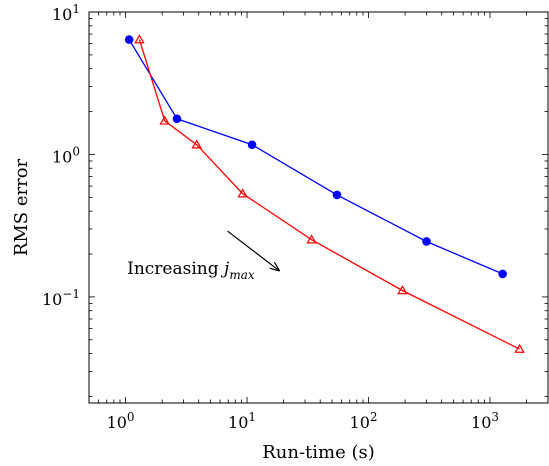 This screenshot has width=549, height=466. Describe the element at coordinates (318, 452) in the screenshot. I see `x-axis-label: Run-time (s)` at that location.